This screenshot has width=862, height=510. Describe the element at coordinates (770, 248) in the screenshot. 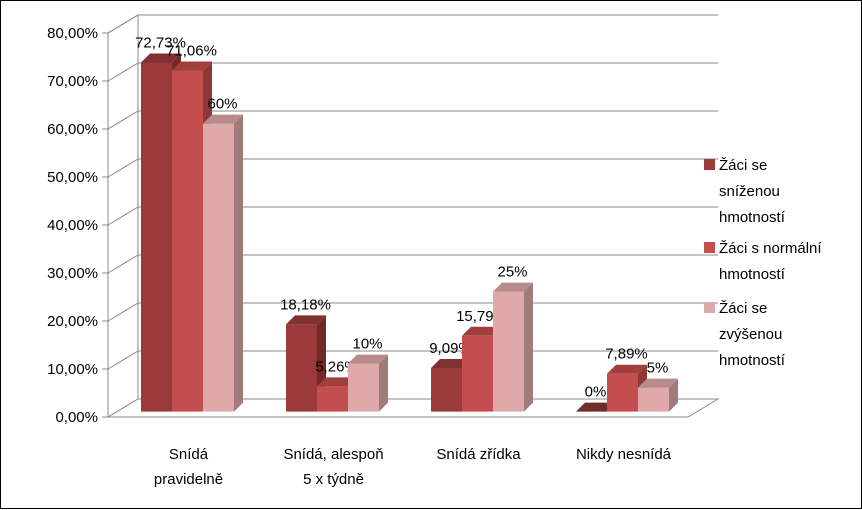

I see `legend-label: Žáci s normální` at that location.